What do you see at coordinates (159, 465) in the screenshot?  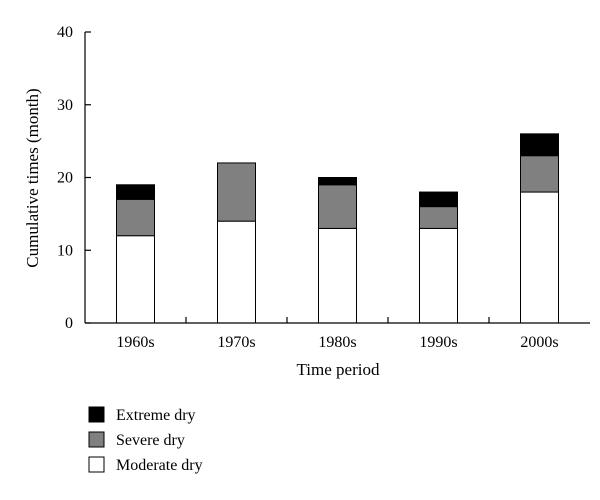 I see `legend-label-moderate-dry: Moderate dry` at bounding box center [159, 465].